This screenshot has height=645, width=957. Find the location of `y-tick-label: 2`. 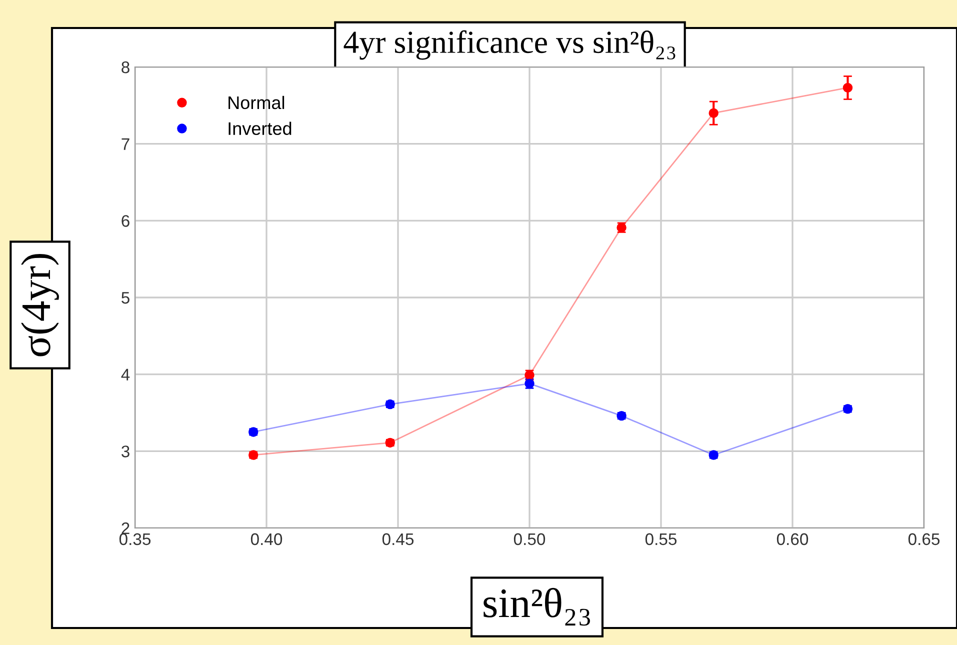

y-tick-label: 2 is located at coordinates (126, 528).